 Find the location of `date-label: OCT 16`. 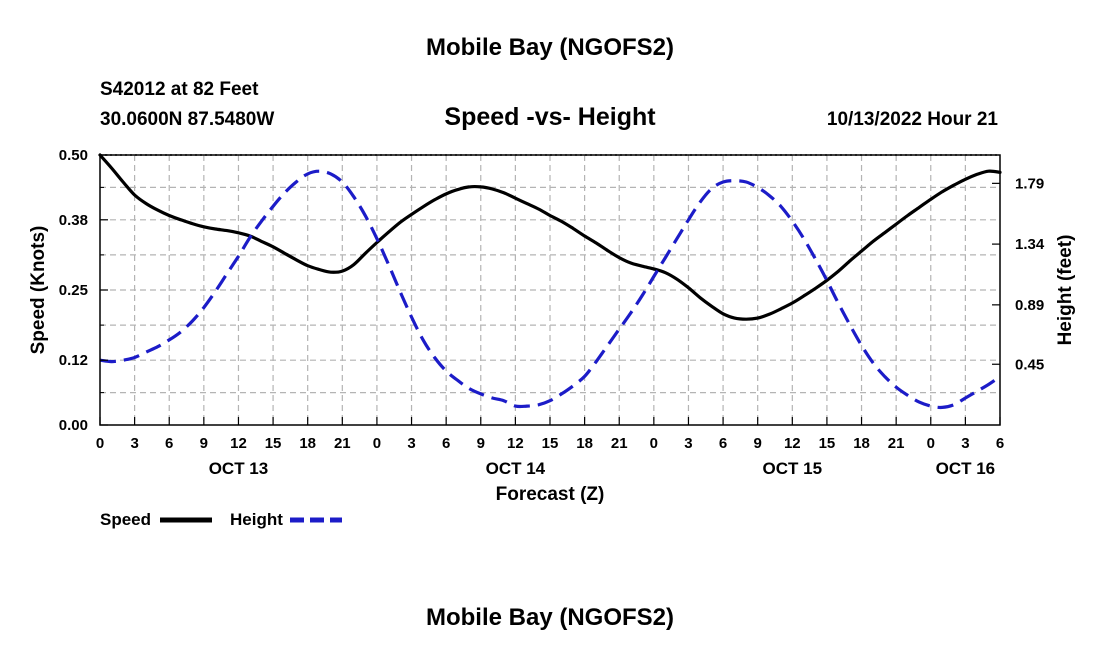

date-label: OCT 16 is located at coordinates (966, 468).